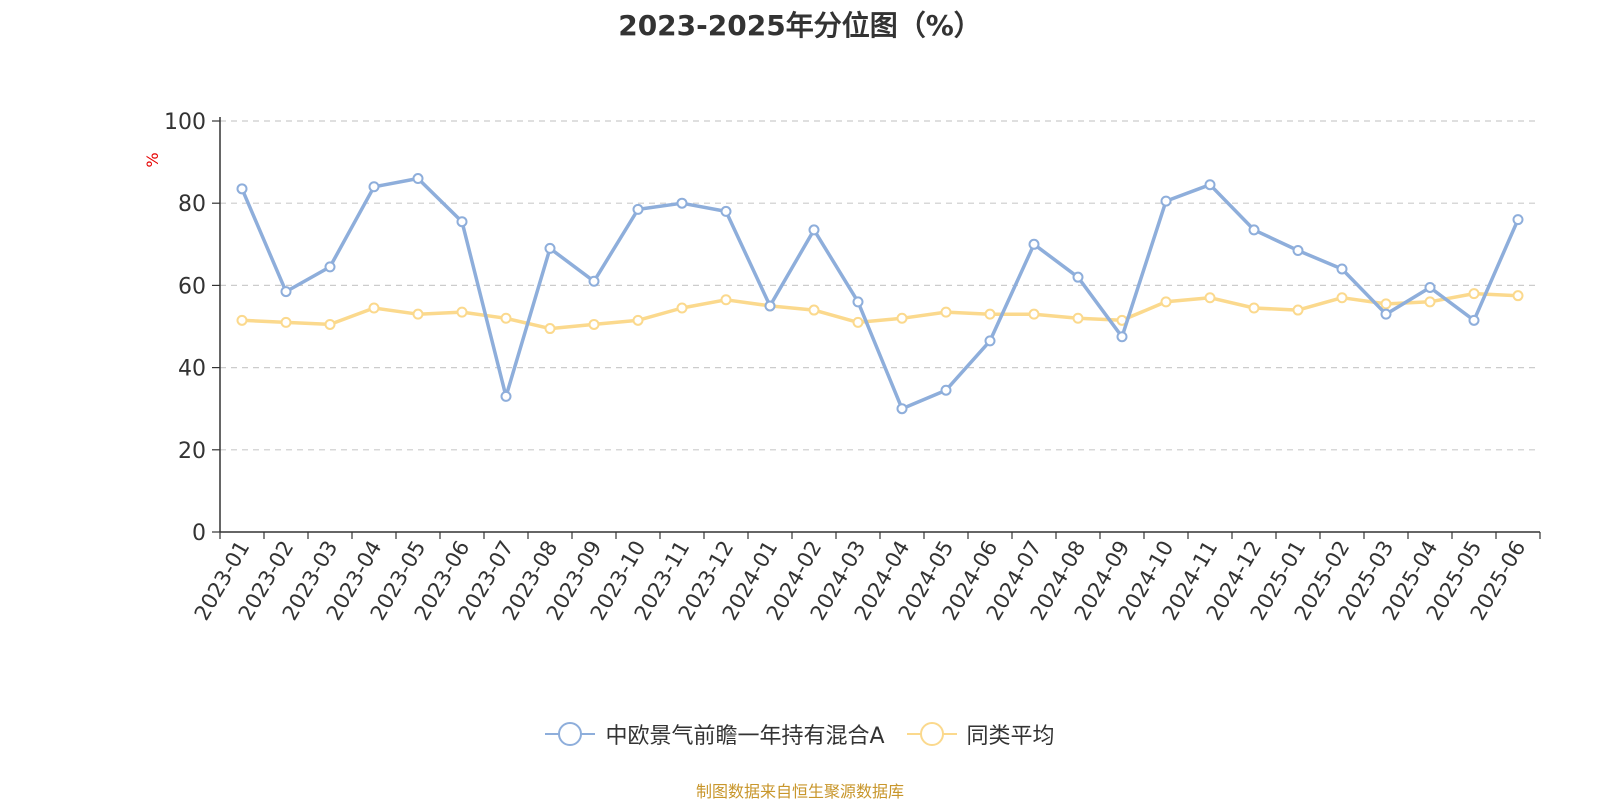 Image resolution: width=1600 pixels, height=802 pixels. What do you see at coordinates (745, 736) in the screenshot?
I see `legend-label-fund: 中欧景气前瞻一年持有混合A` at bounding box center [745, 736].